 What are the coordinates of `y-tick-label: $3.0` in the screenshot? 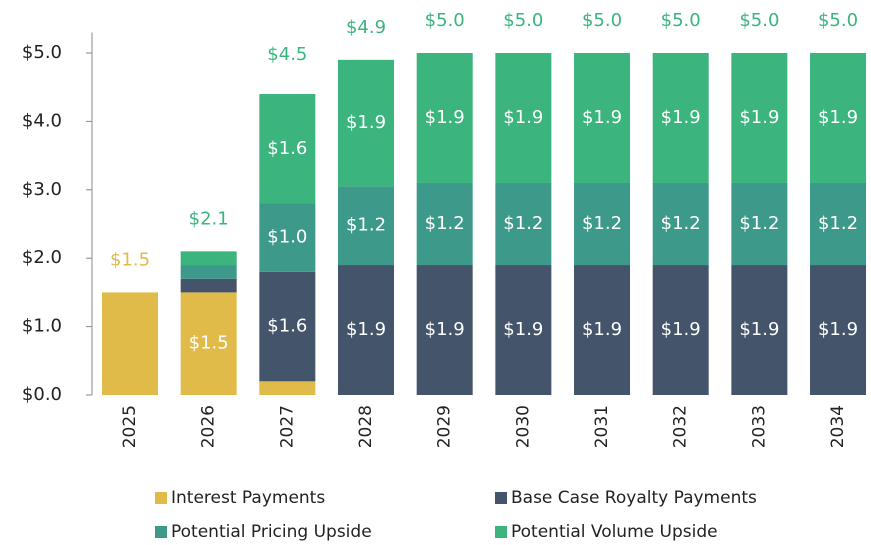 It's located at (42, 189).